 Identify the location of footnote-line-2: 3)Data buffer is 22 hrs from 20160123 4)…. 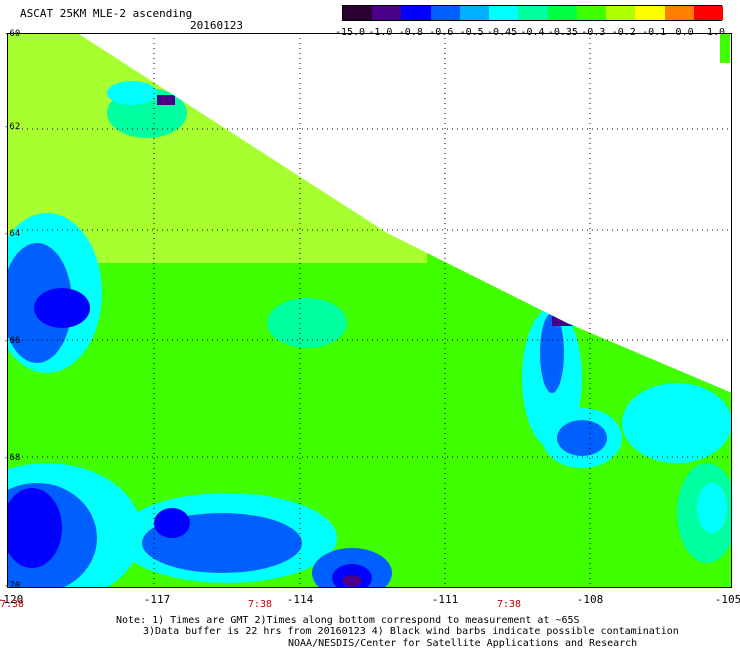
(411, 631).